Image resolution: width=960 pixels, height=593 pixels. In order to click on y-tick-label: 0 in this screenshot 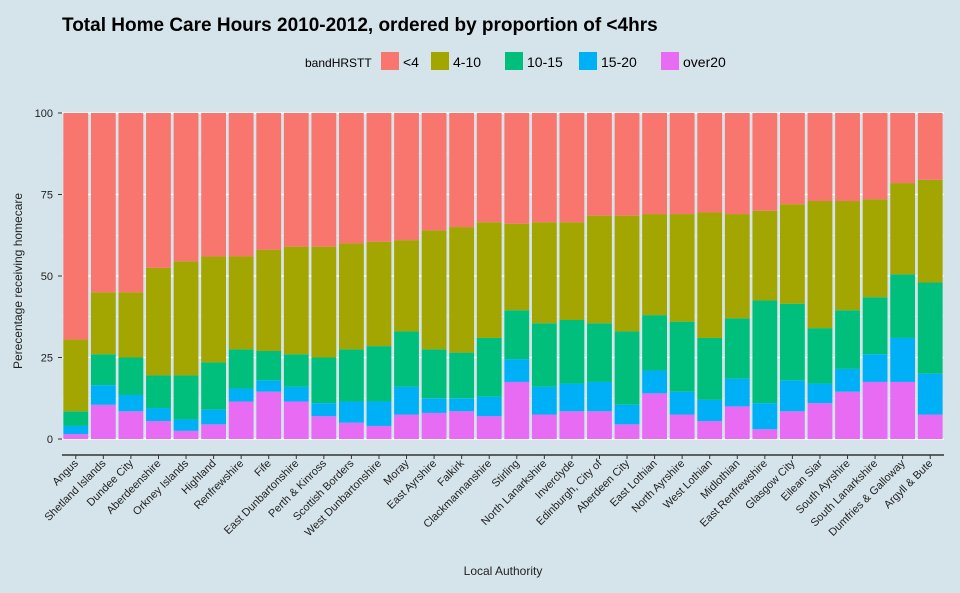, I will do `click(50, 440)`.